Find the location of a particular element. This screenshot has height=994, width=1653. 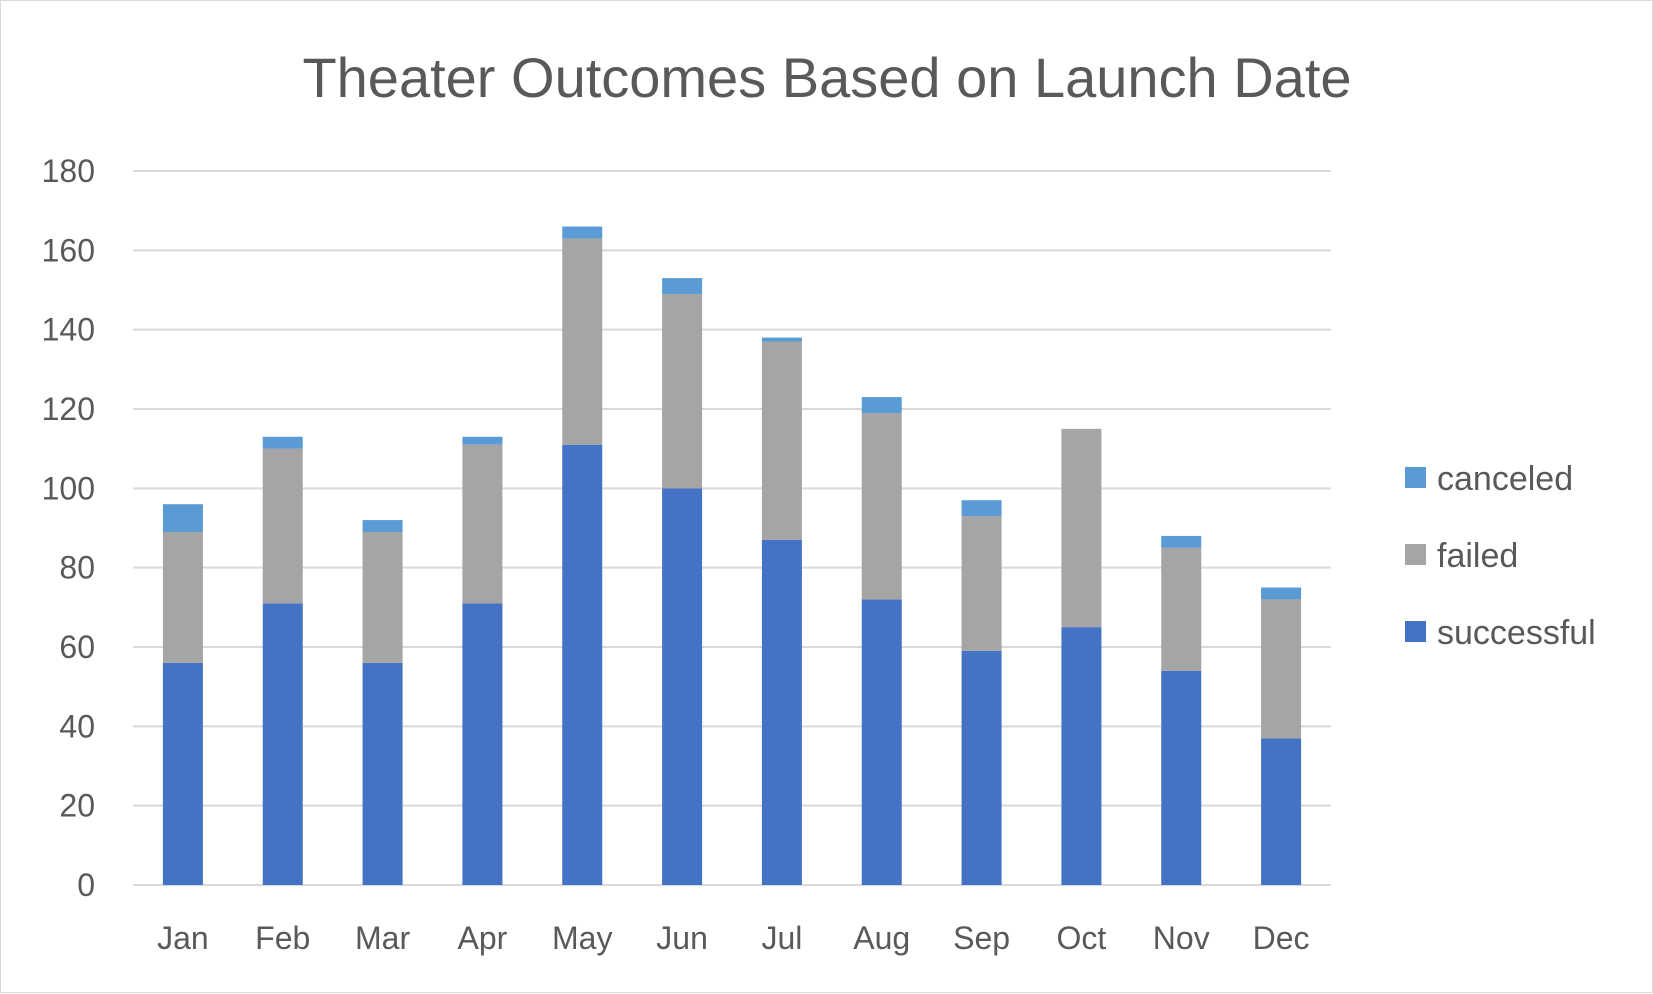

bar-canceled-mar is located at coordinates (382, 526).